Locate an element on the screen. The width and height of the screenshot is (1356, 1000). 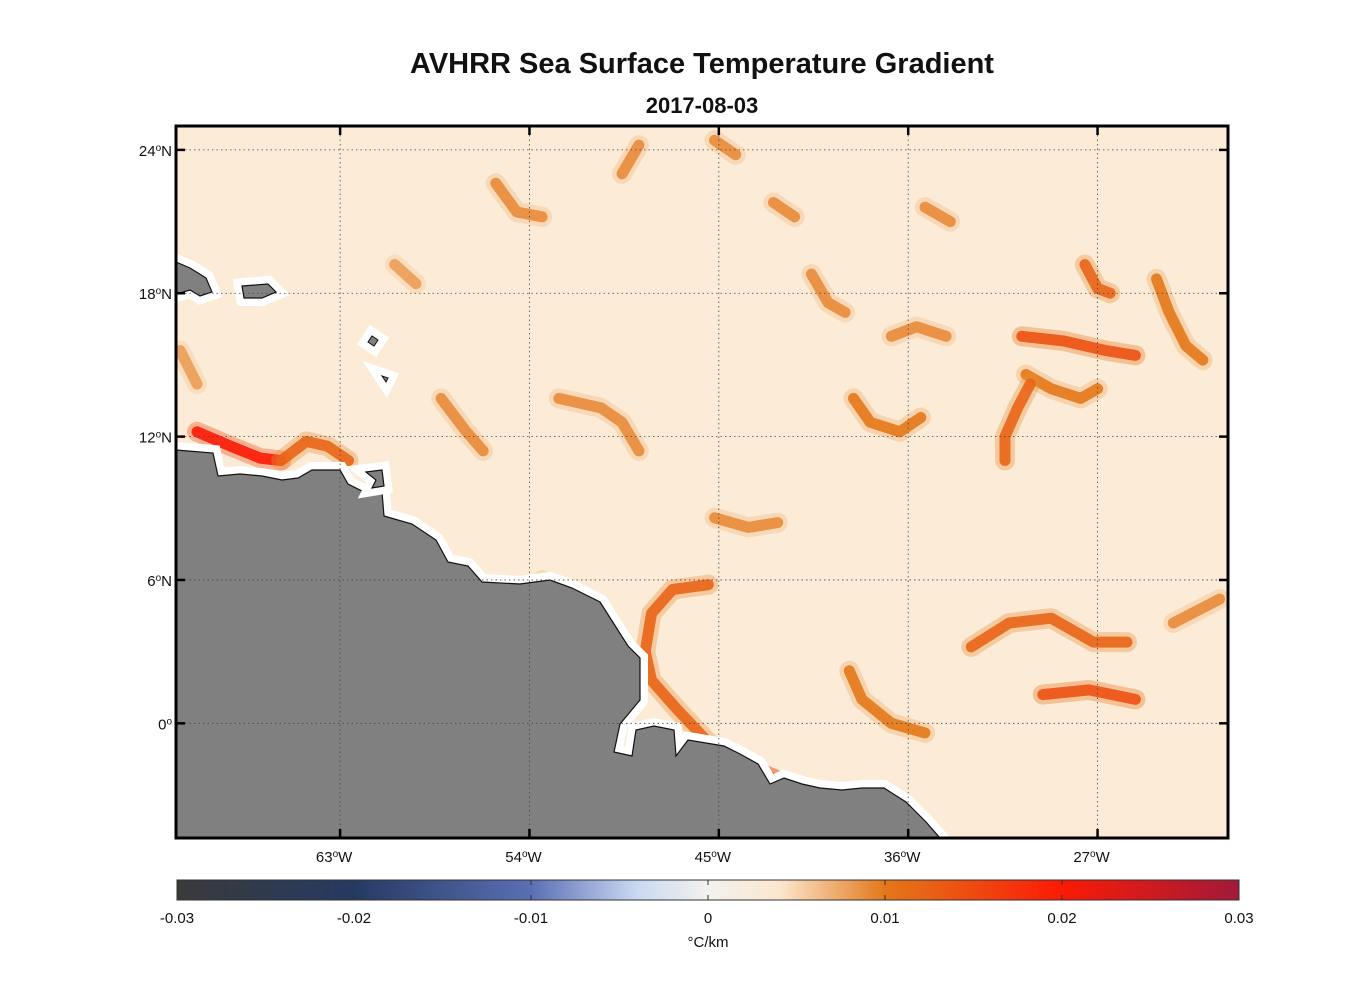
colorbar-unit-label: °C/km is located at coordinates (708, 942).